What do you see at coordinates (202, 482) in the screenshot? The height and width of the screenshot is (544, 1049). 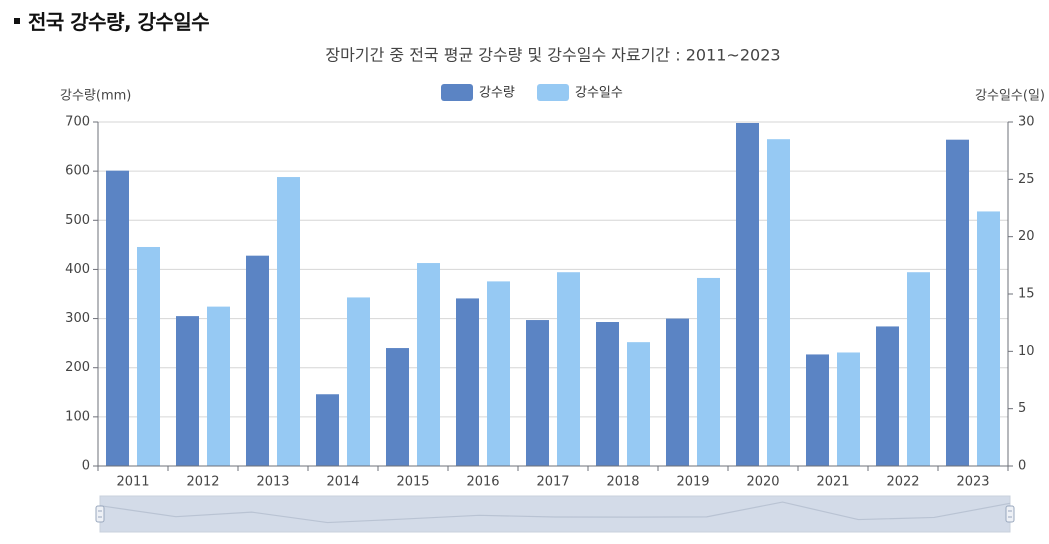 I see `x-tick-label: 2012` at bounding box center [202, 482].